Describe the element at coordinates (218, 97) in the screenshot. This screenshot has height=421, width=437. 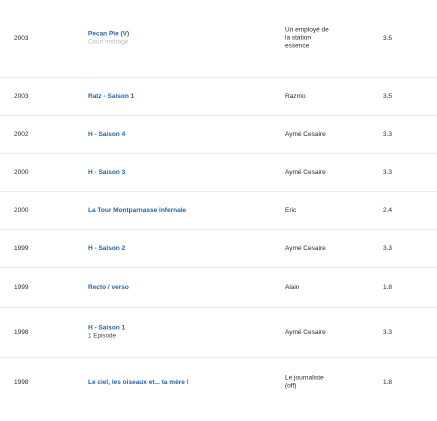
I see `table-row: 2003 Ratz - Saison 1 Razmo 3.5` at that location.